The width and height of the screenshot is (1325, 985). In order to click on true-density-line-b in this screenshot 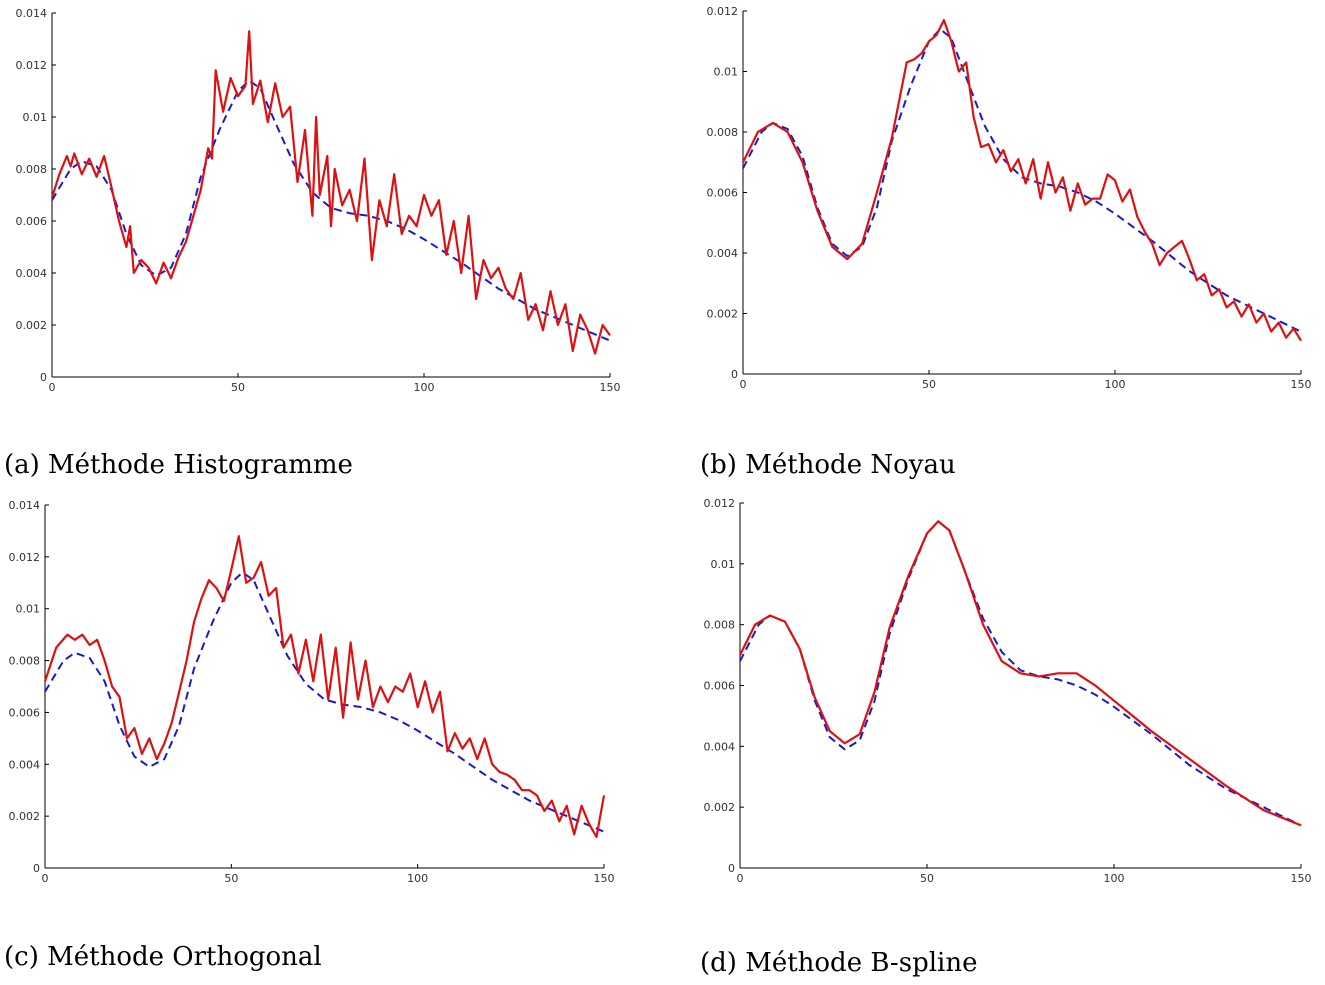, I will do `click(1022, 180)`.